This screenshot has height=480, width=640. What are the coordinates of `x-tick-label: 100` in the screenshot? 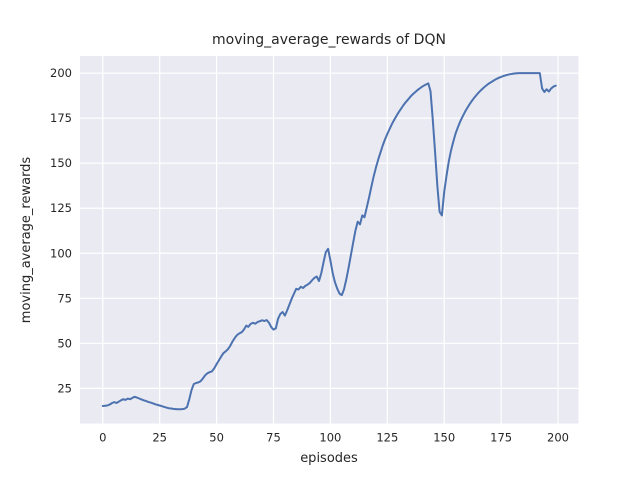 It's located at (330, 438).